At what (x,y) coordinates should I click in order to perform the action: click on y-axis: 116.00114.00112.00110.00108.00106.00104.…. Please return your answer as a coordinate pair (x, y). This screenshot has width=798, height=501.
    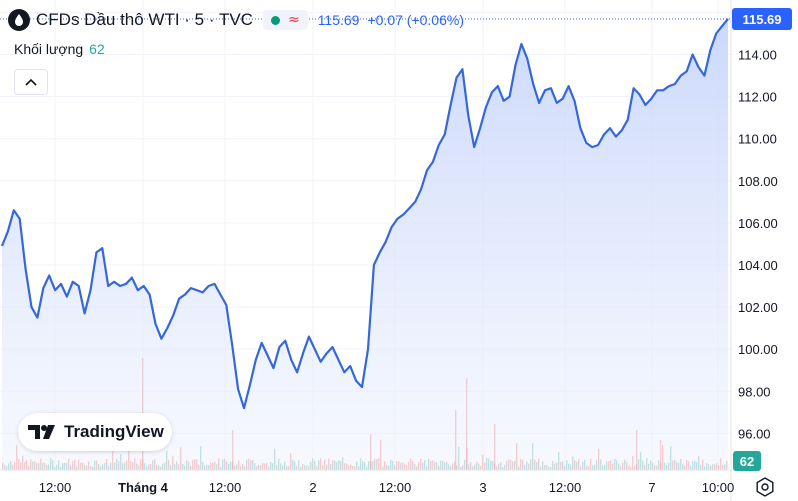
    Looking at the image, I should click on (758, 223).